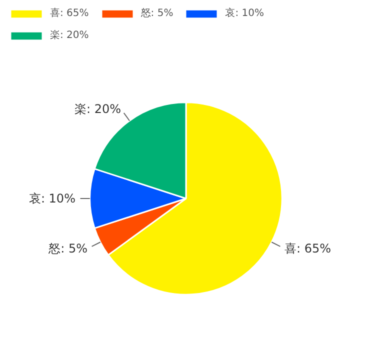 This screenshot has width=371, height=346. What do you see at coordinates (69, 13) in the screenshot?
I see `legend-label: 喜: 65%` at bounding box center [69, 13].